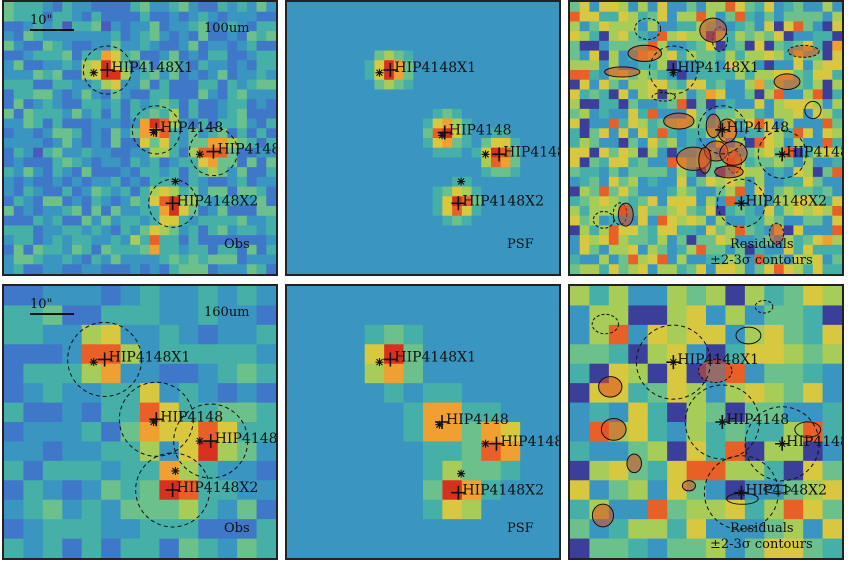 This screenshot has width=850, height=566. I want to click on source-marker: HIP4148X, so click(793, 444).